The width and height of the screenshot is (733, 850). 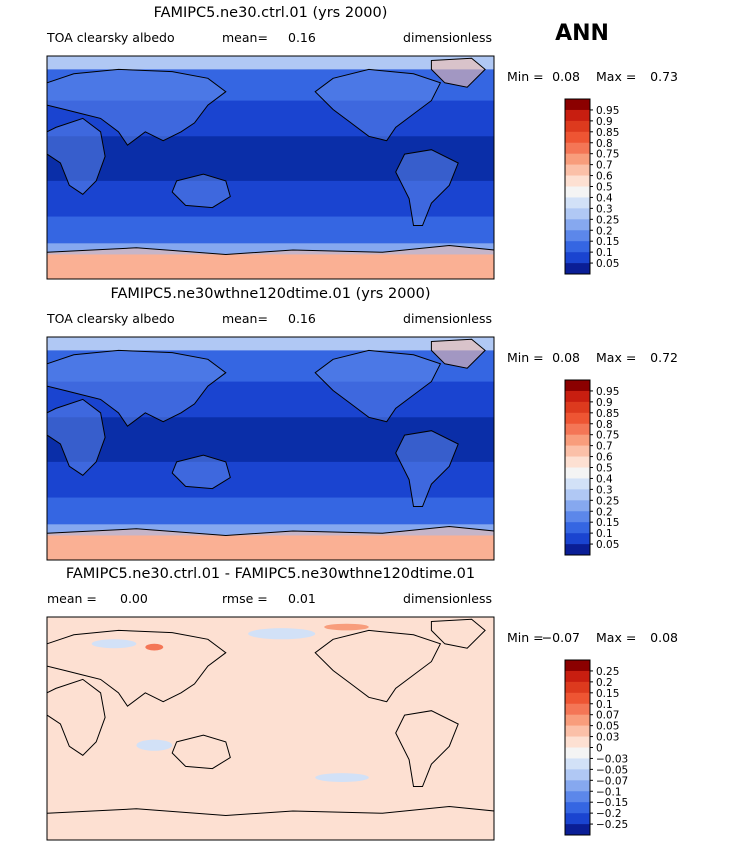 I want to click on colorbar-label: 0, so click(x=599, y=749).